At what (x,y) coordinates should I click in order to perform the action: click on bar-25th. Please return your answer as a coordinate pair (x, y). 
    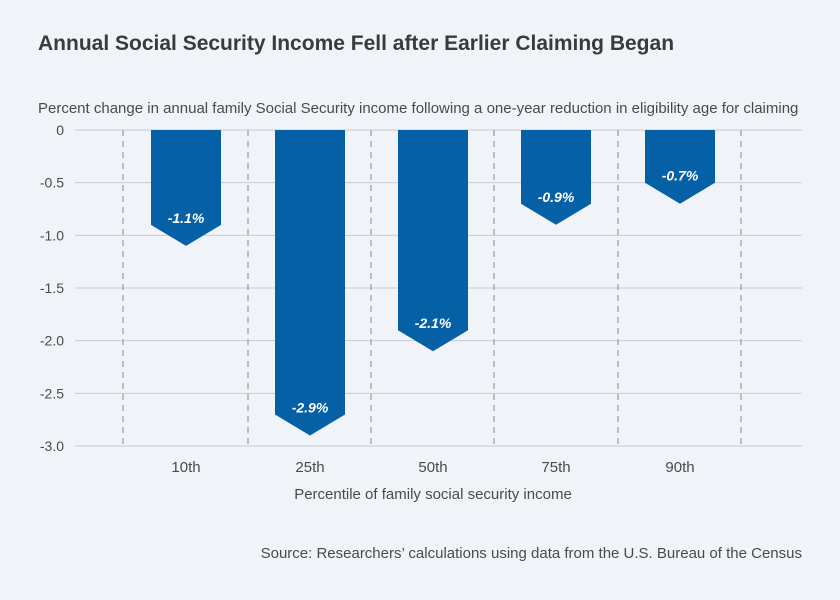
    Looking at the image, I should click on (310, 283).